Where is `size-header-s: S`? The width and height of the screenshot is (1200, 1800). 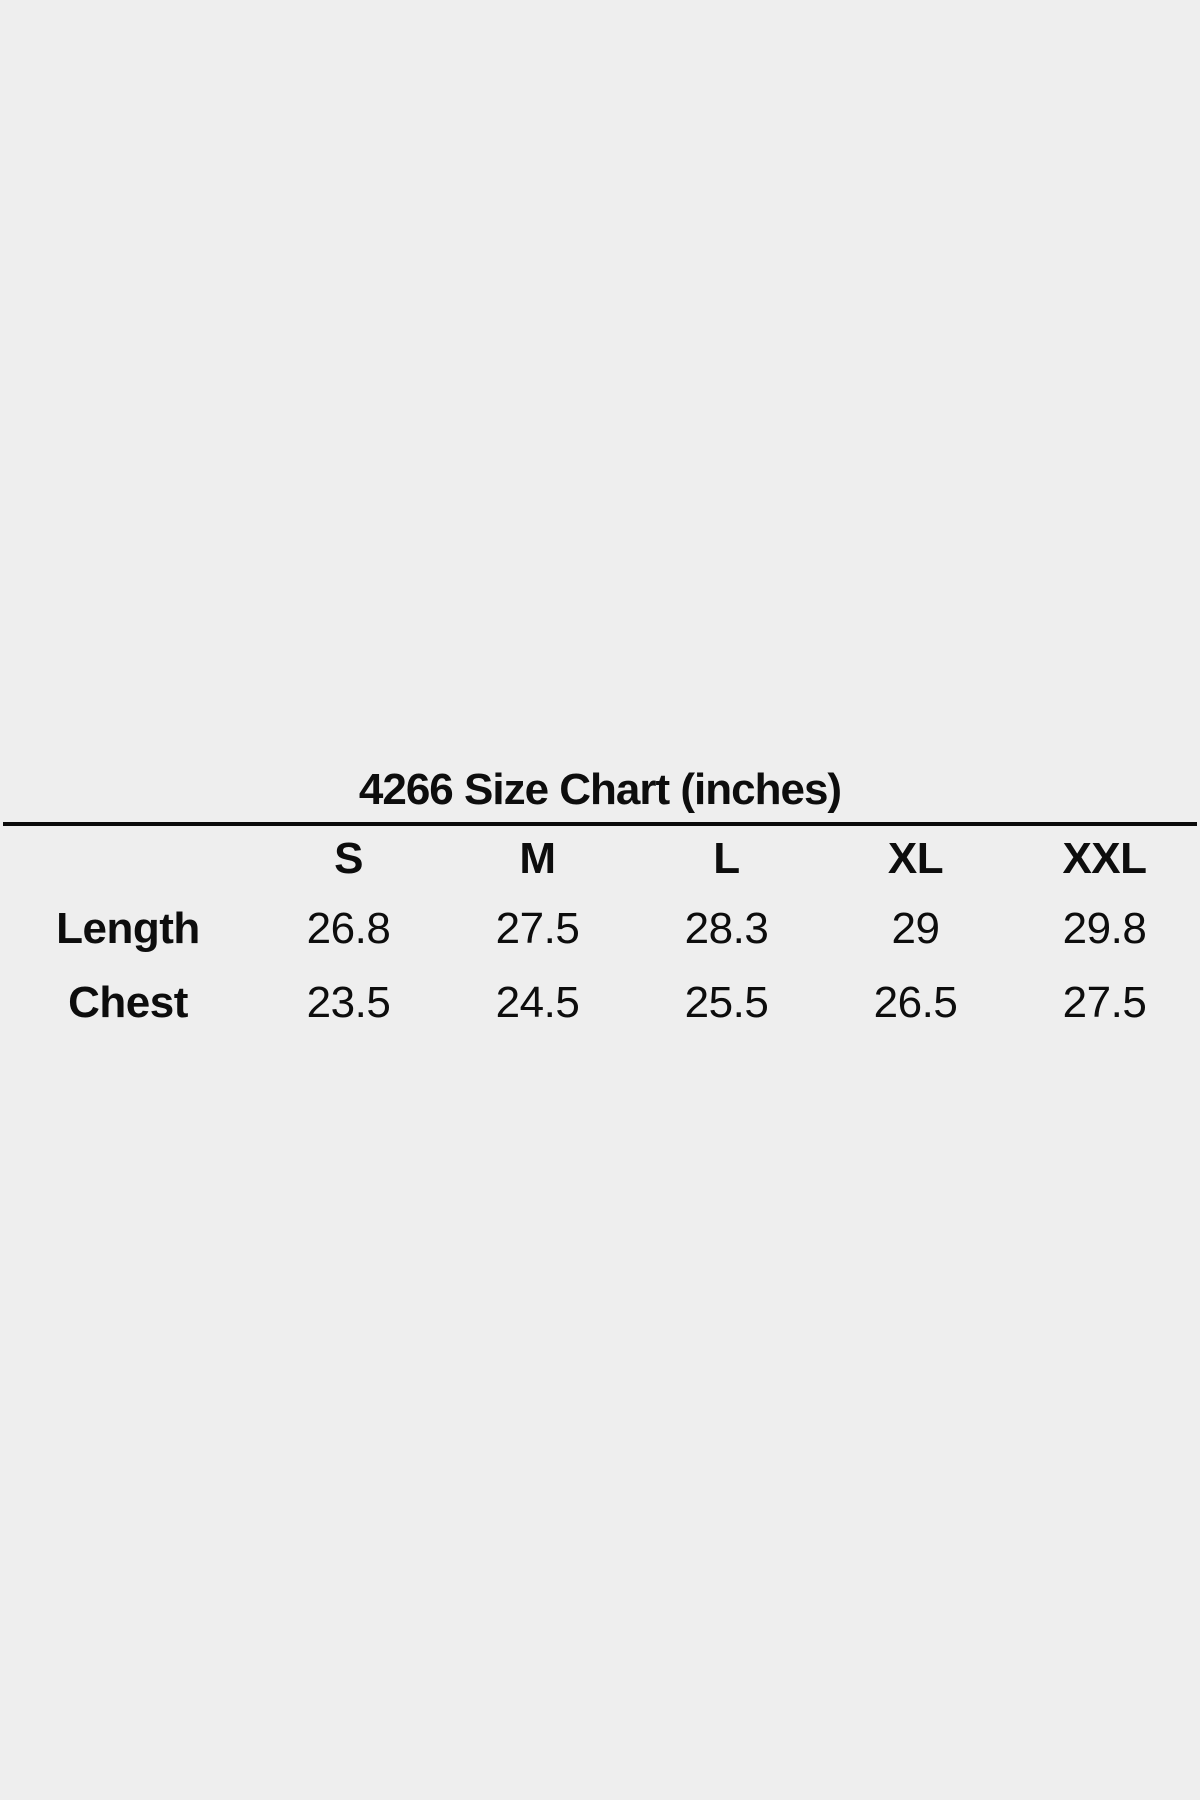
size-header-s: S is located at coordinates (348, 858).